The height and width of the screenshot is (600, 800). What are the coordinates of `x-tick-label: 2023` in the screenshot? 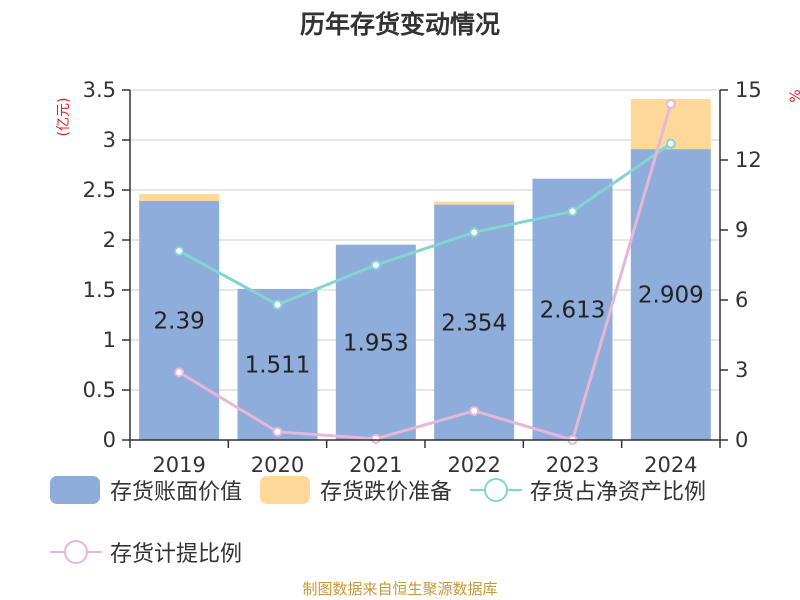 It's located at (572, 465).